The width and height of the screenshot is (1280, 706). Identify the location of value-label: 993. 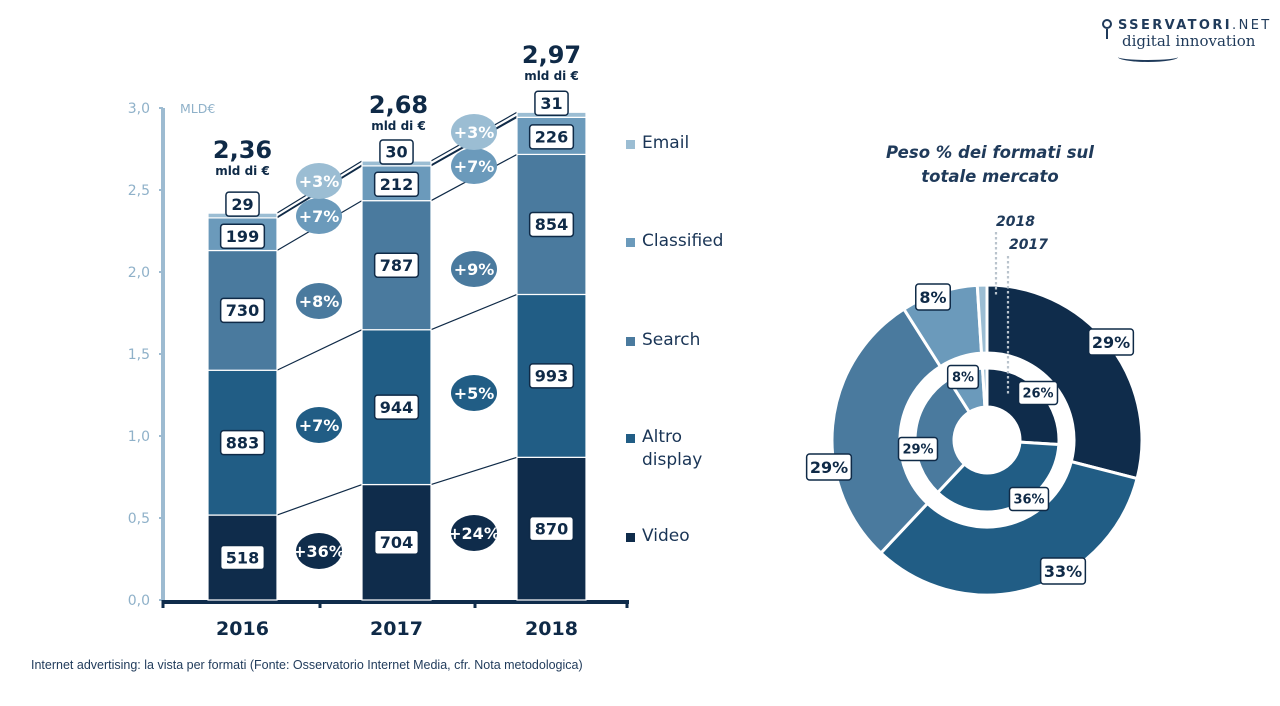
(551, 376).